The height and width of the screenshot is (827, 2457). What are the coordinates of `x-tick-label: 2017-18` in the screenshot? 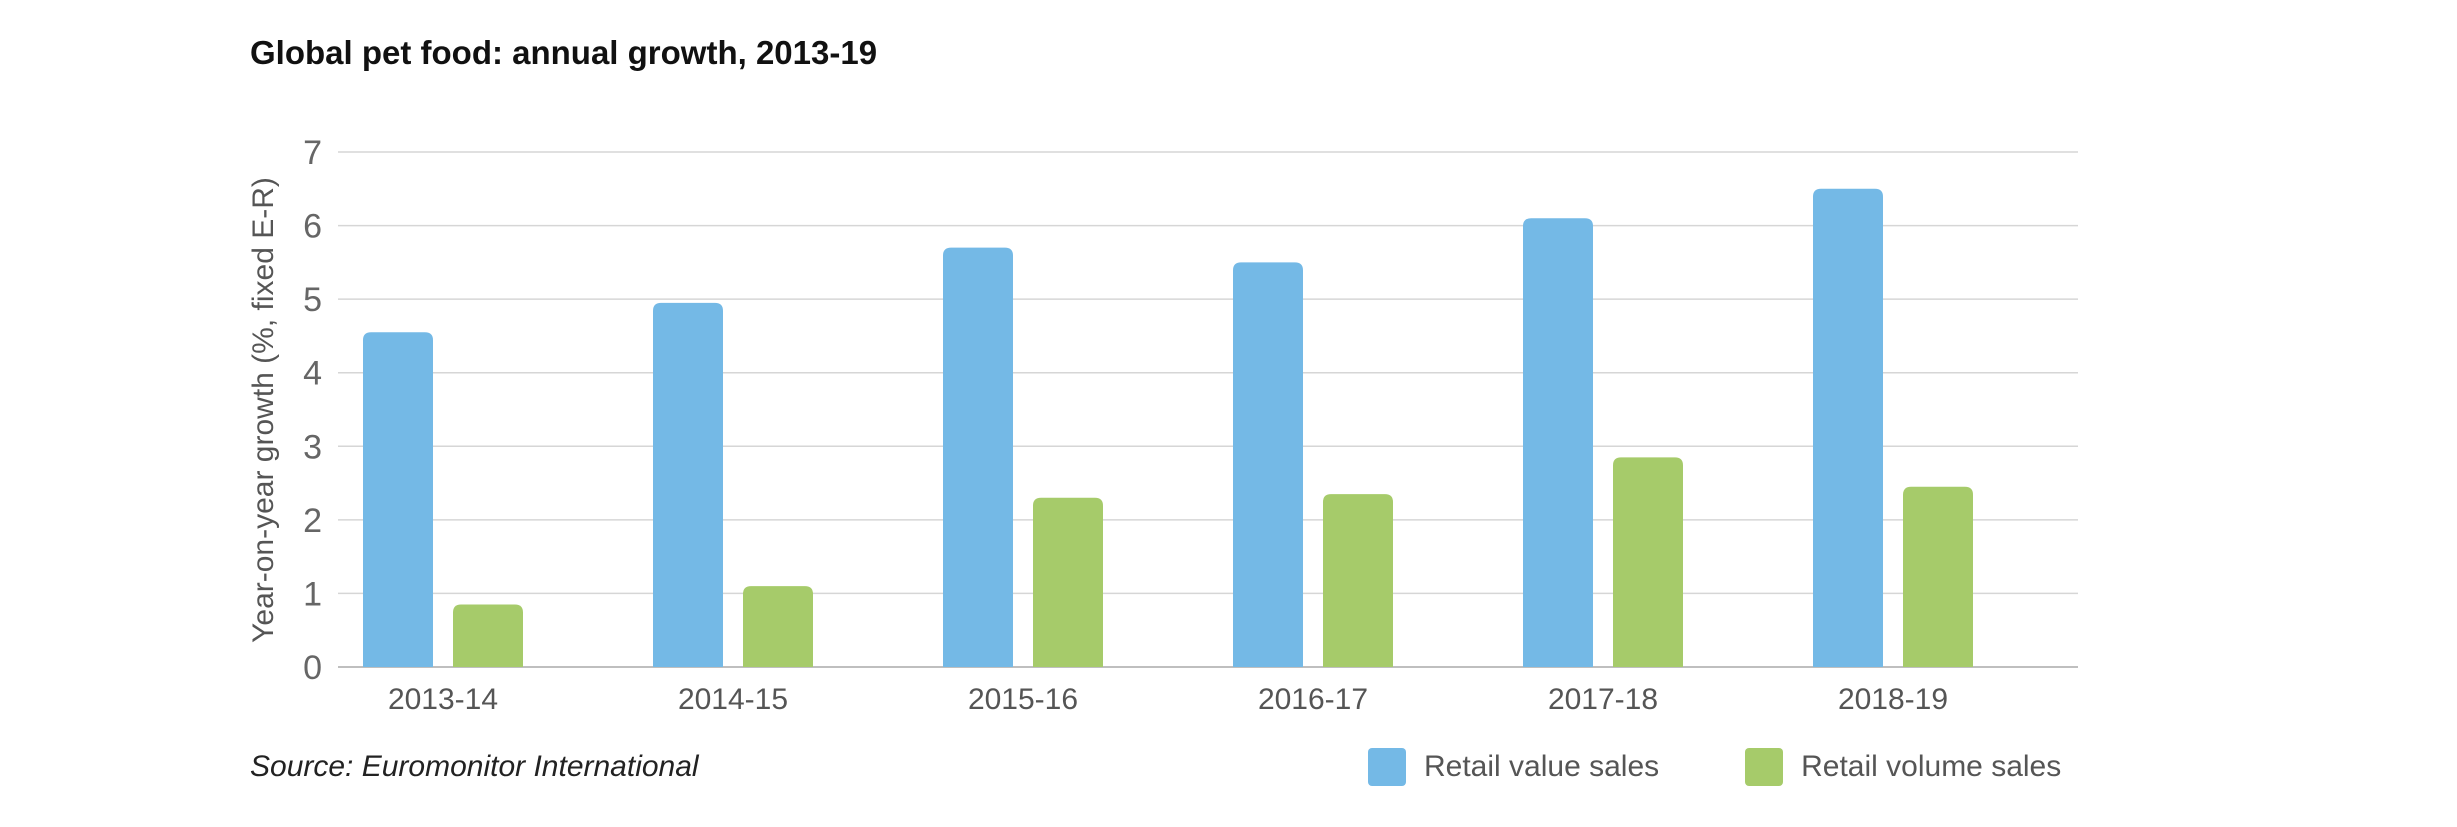 It's located at (1603, 699).